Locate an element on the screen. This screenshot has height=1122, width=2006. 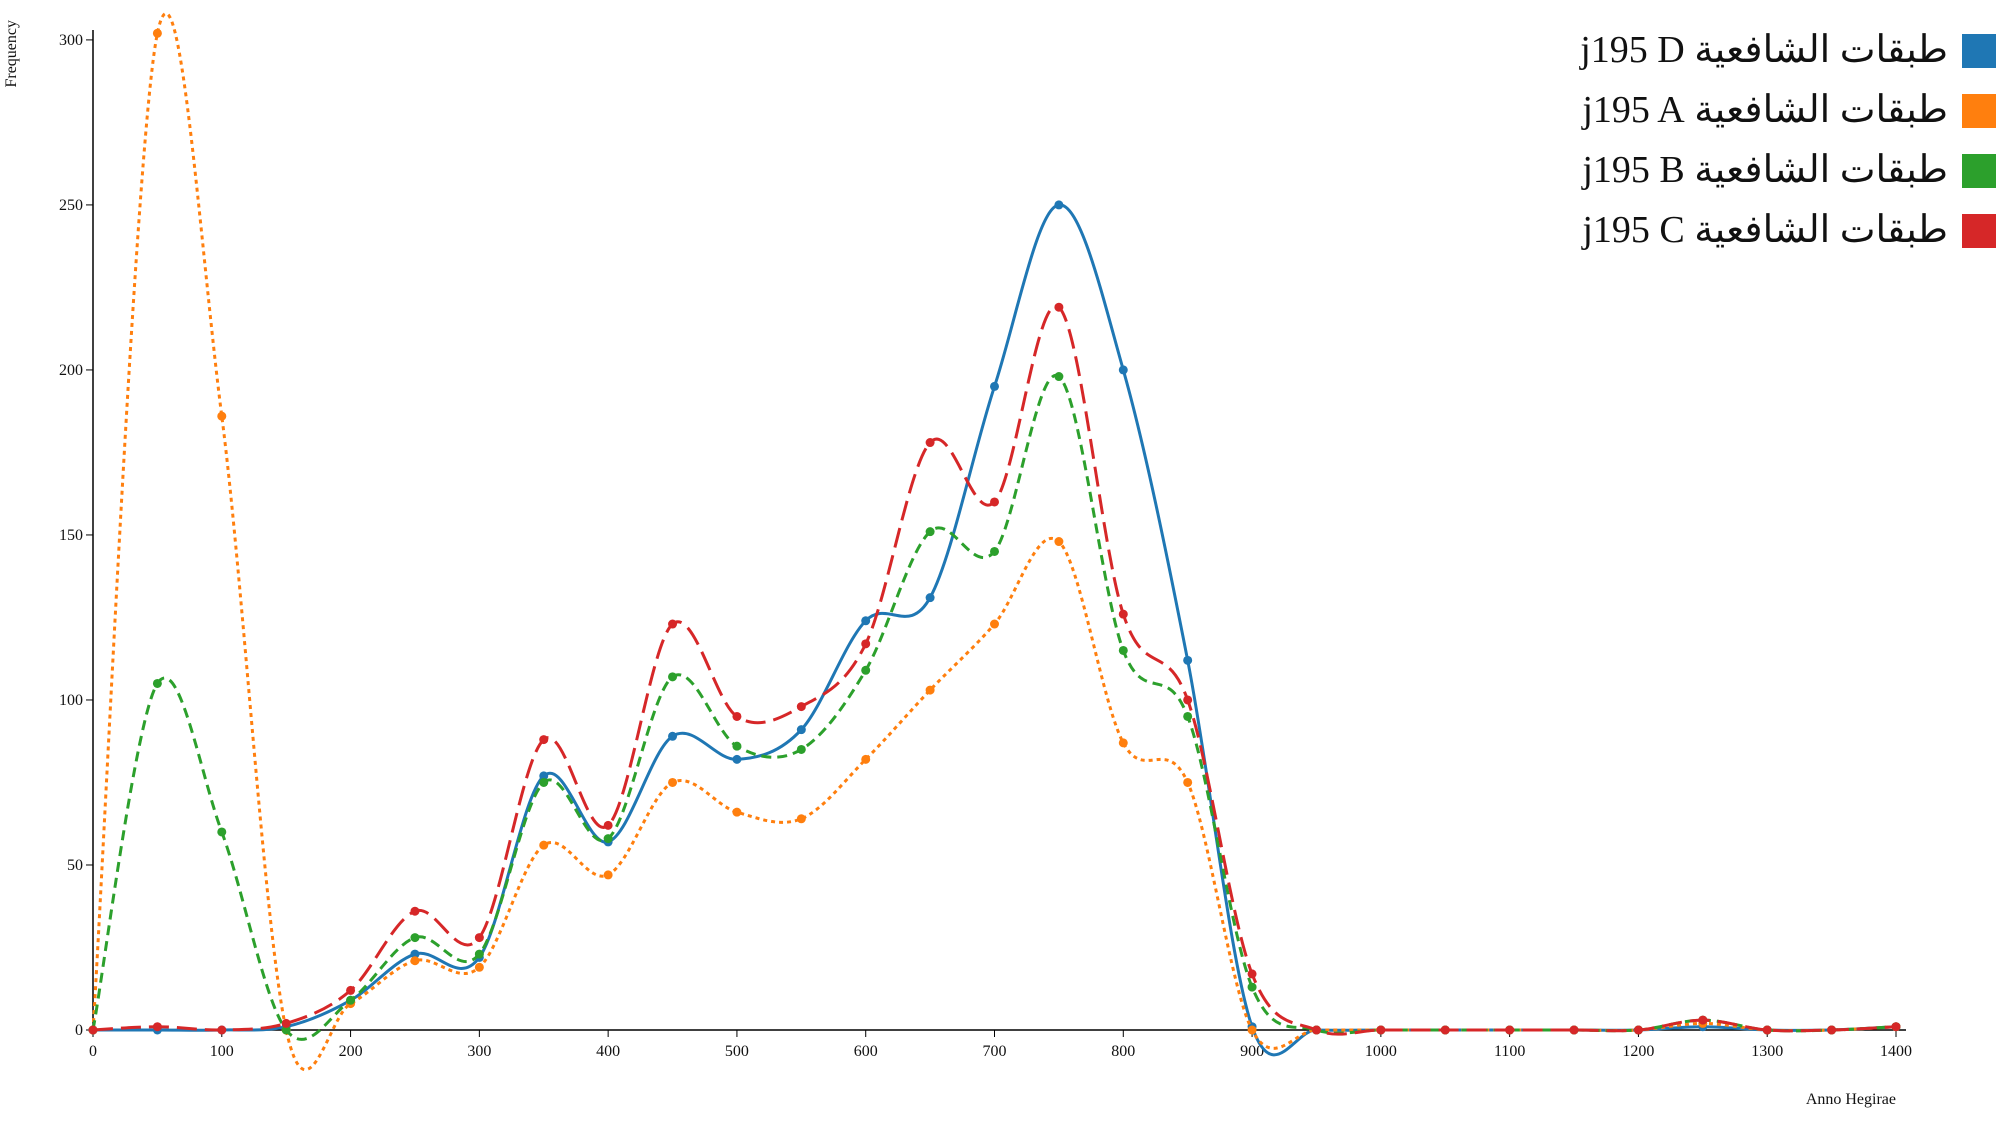
x-tick-label: 600 is located at coordinates (866, 1051).